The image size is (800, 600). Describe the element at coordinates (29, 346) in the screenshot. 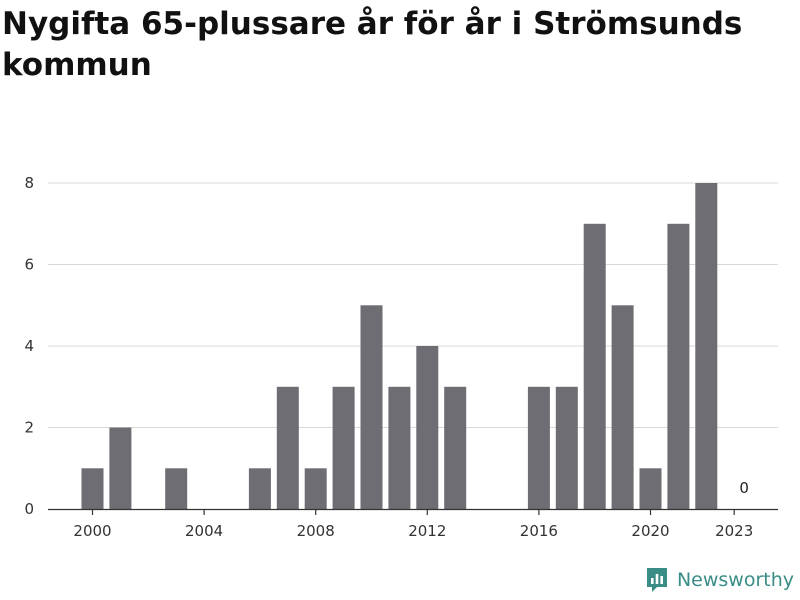

I see `y-tick-label: 4` at that location.